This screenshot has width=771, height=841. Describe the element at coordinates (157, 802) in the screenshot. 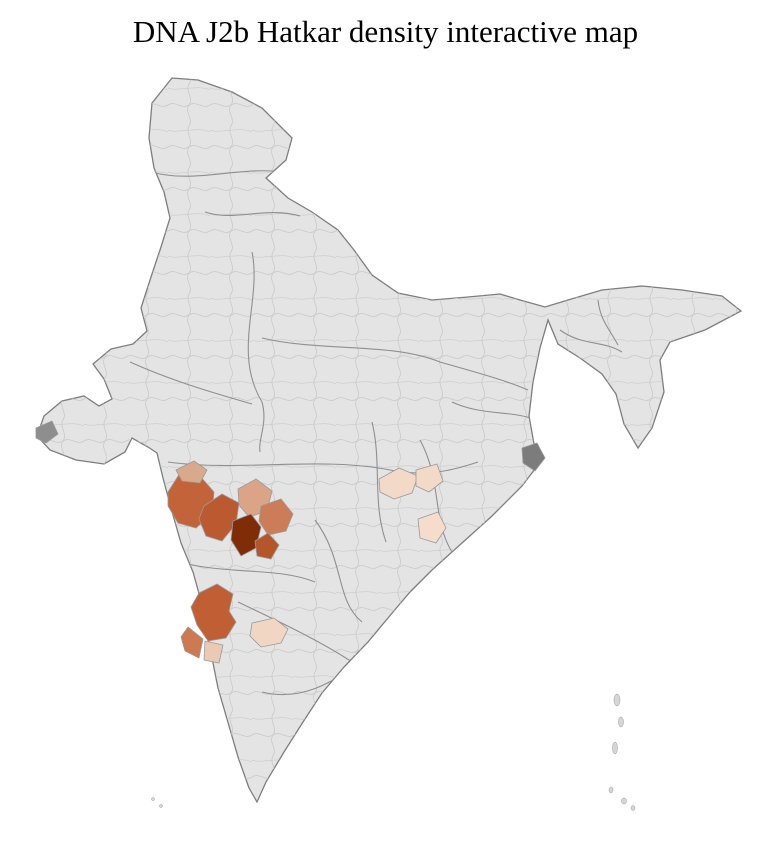

I see `lakshadweep-islands` at that location.